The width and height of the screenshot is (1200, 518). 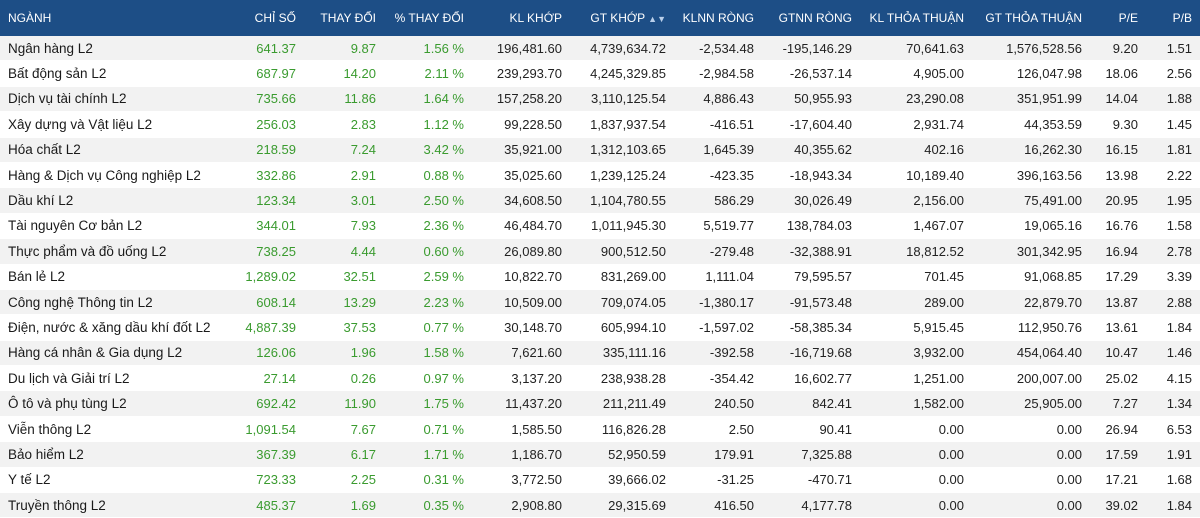 I want to click on pb-cell: 1.91, so click(x=1173, y=454).